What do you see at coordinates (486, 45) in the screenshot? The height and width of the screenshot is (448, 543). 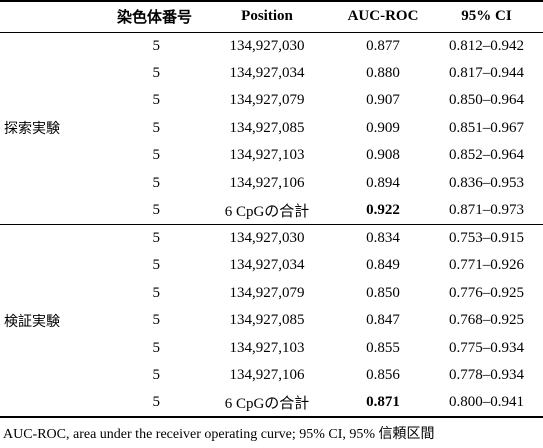 I see `ci-cell: 0.812–0.942` at bounding box center [486, 45].